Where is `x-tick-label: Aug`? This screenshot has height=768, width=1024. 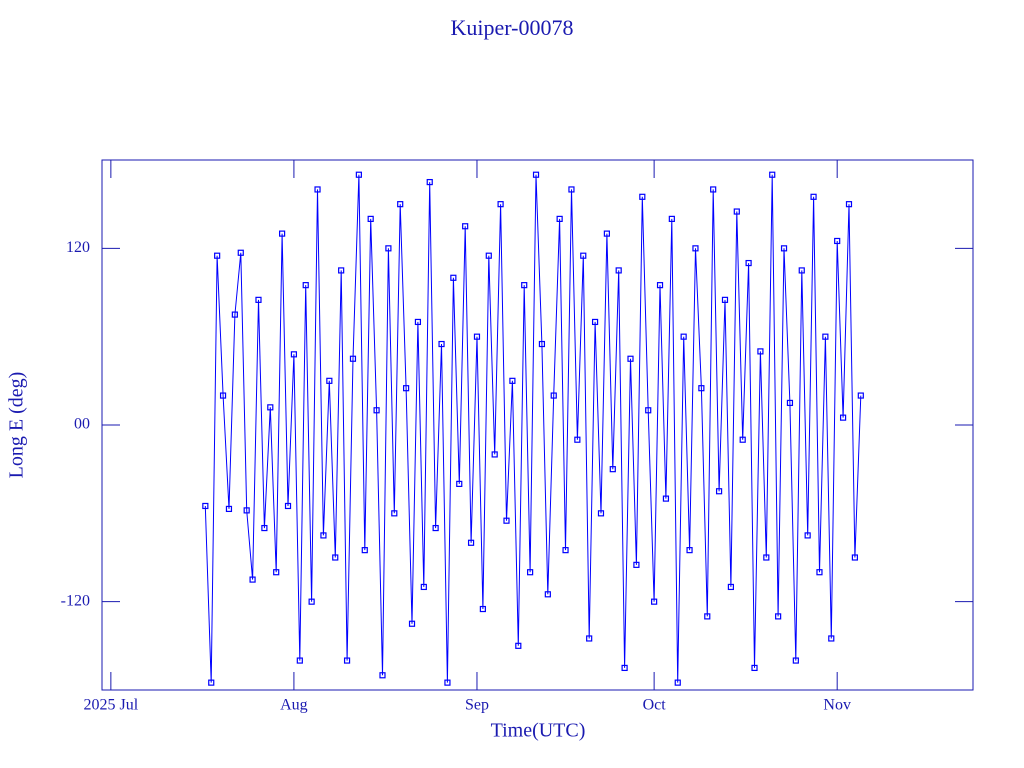 x-tick-label: Aug is located at coordinates (294, 705).